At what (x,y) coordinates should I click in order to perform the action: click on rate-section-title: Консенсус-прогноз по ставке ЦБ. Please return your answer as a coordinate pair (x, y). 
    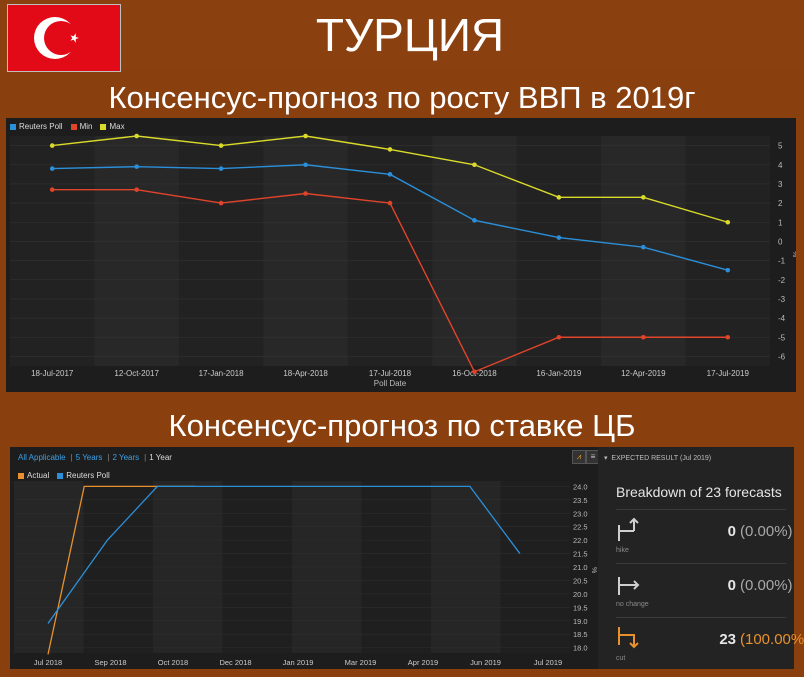
    Looking at the image, I should click on (402, 425).